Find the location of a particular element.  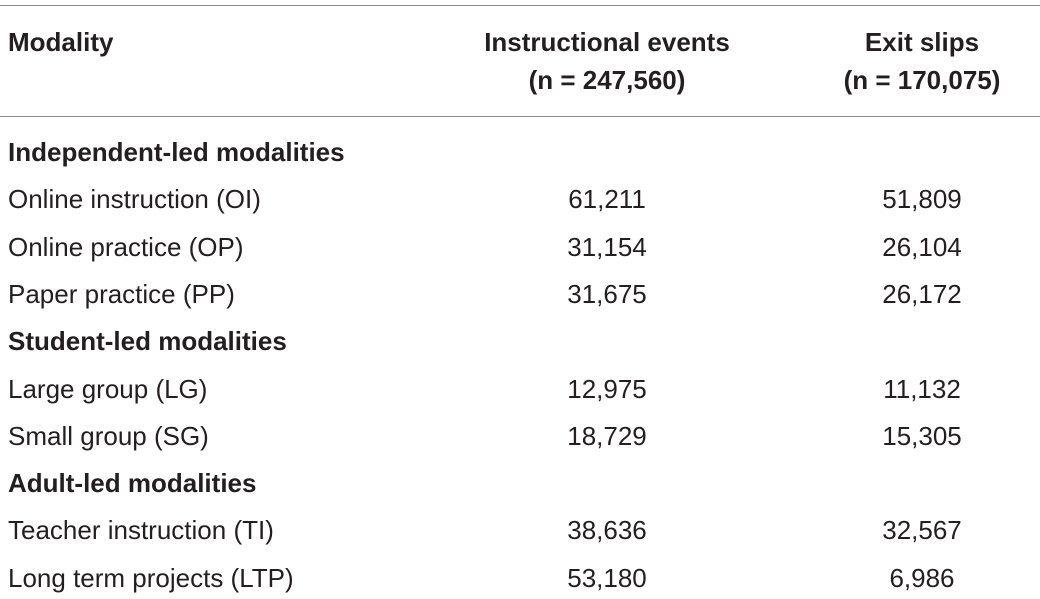

header-rule is located at coordinates (520, 116).